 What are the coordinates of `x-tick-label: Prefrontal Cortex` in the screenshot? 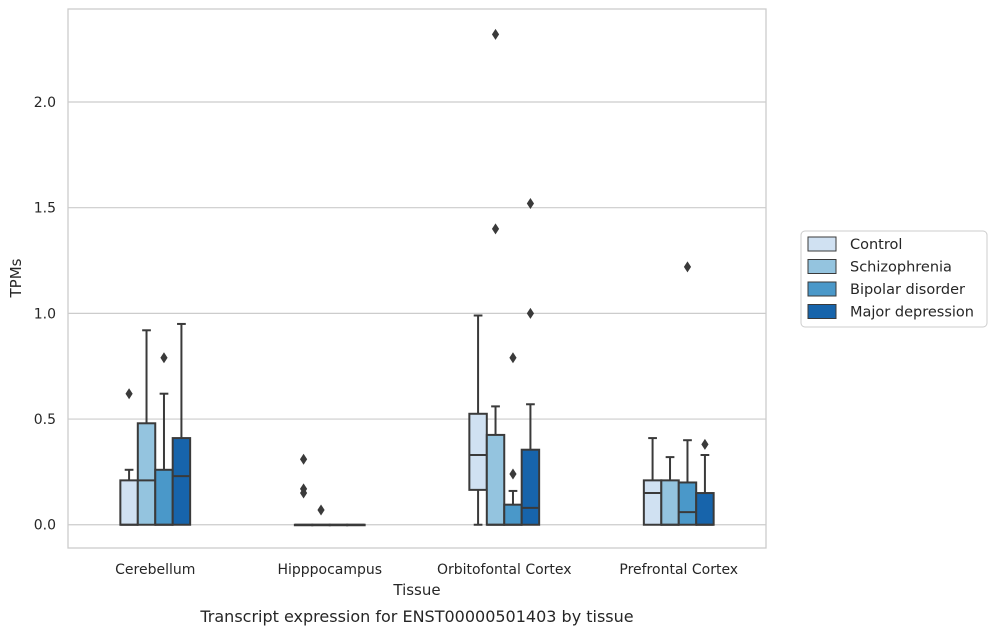 It's located at (678, 570).